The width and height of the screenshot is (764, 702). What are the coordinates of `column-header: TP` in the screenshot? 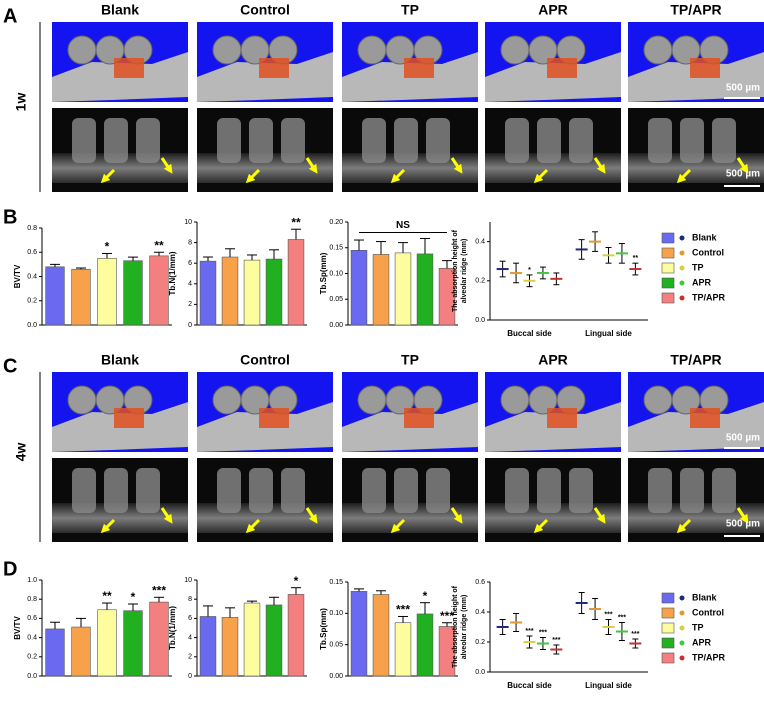 It's located at (410, 360).